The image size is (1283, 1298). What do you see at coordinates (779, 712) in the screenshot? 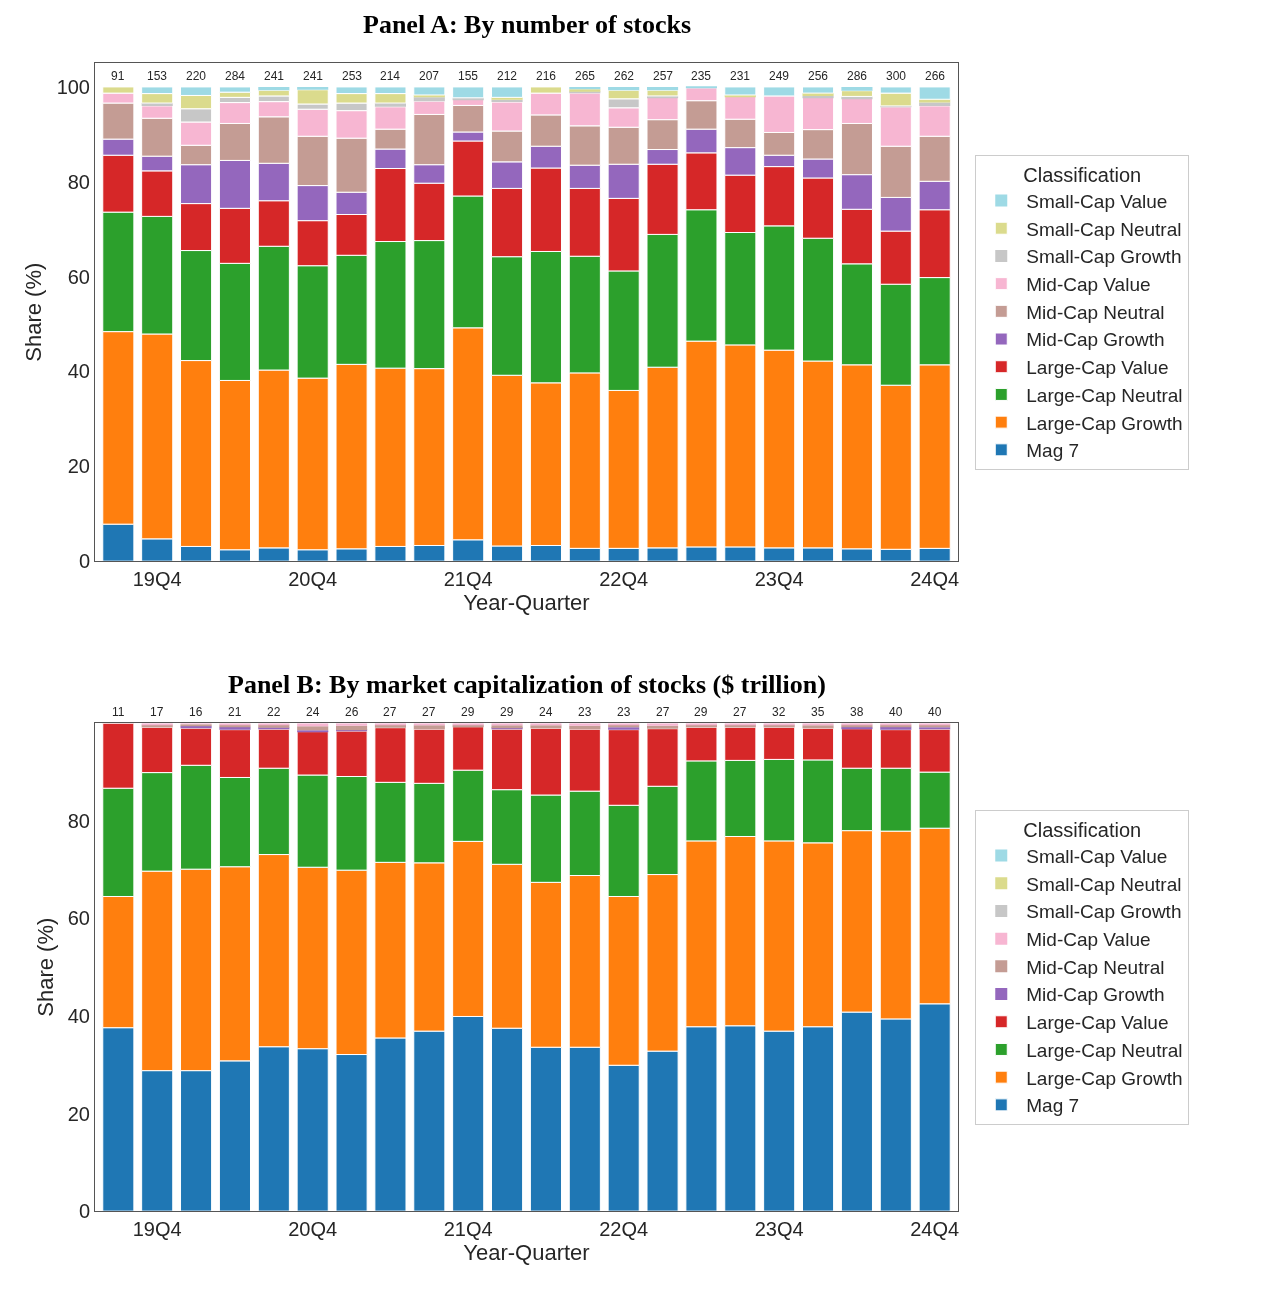
I see `text: 32` at bounding box center [779, 712].